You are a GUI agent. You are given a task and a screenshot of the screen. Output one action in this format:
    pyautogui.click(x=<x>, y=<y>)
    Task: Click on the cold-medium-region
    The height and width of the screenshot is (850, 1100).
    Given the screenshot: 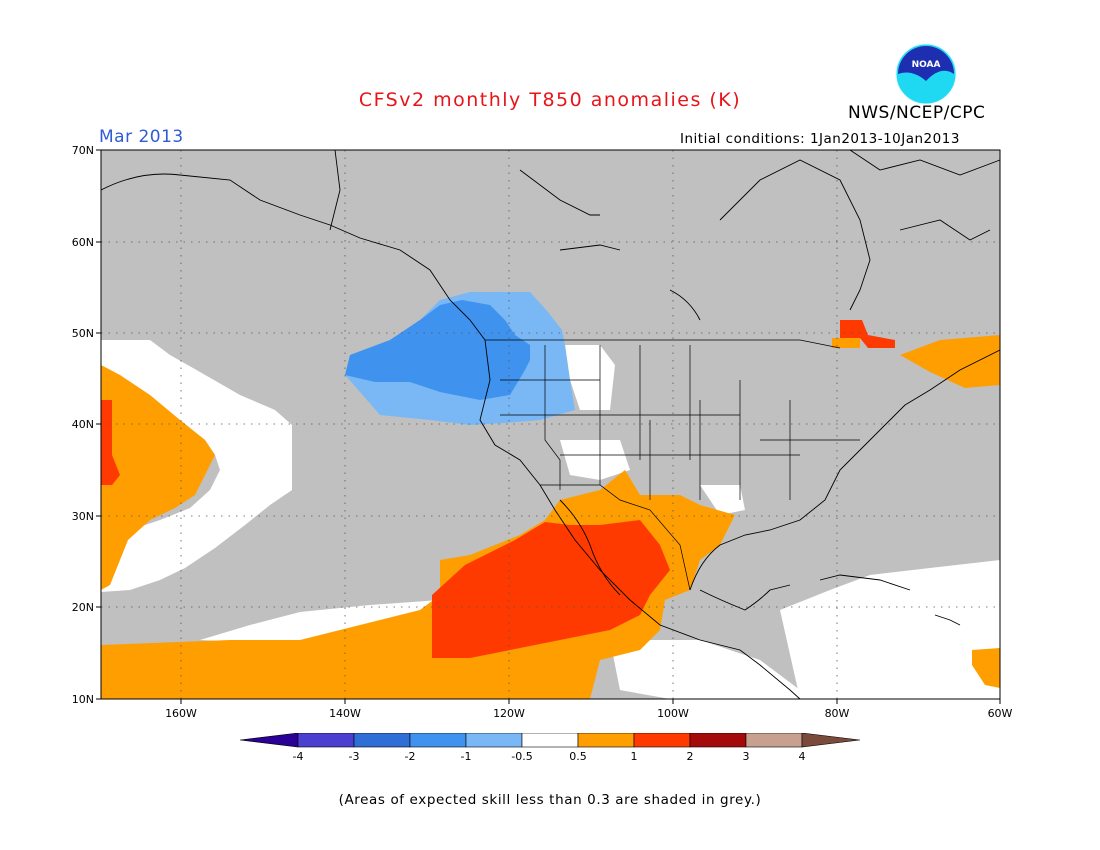 What is the action you would take?
    pyautogui.click(x=437, y=350)
    